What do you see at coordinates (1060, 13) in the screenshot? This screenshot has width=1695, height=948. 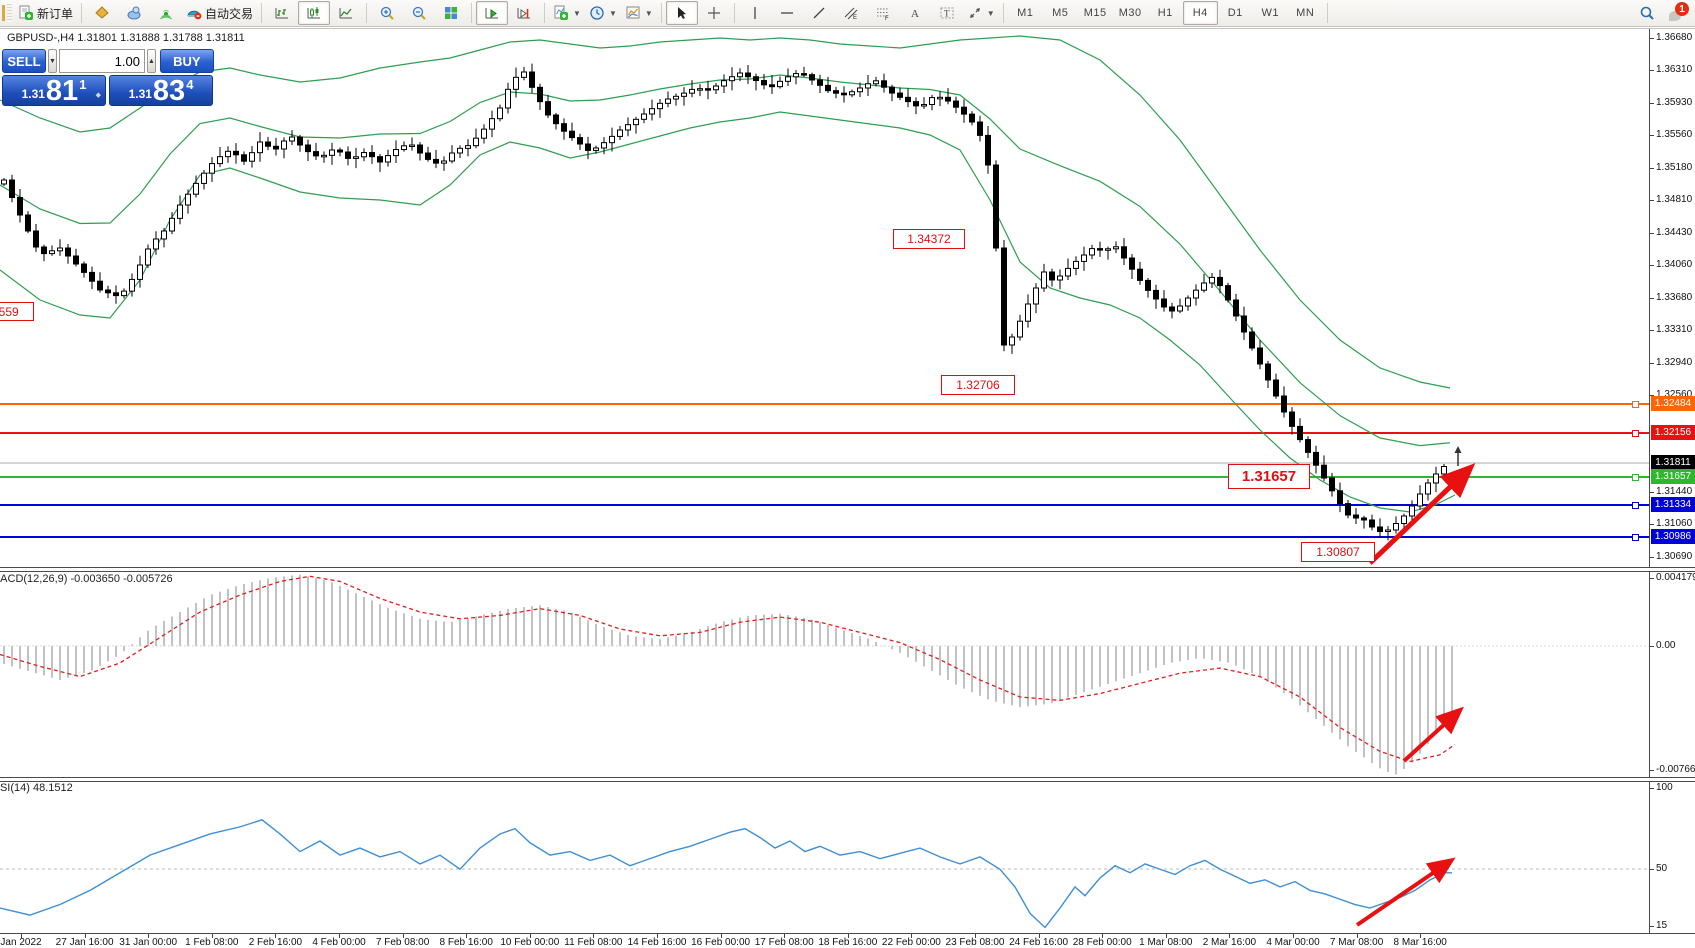 I see `timeframe-M5: M5` at bounding box center [1060, 13].